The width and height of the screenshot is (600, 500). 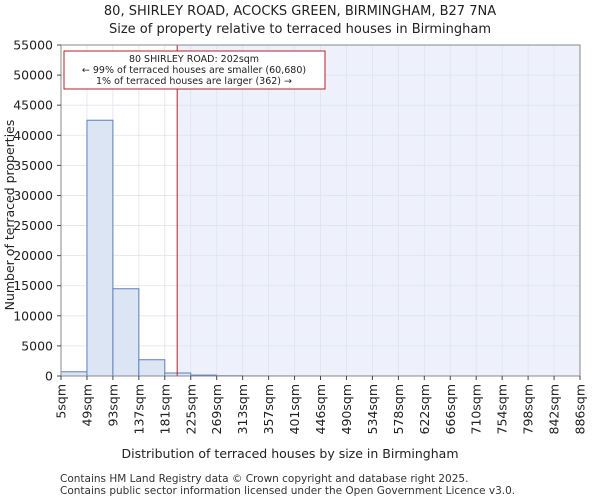 I want to click on x-tick-label: 93sqm, so click(x=112, y=405).